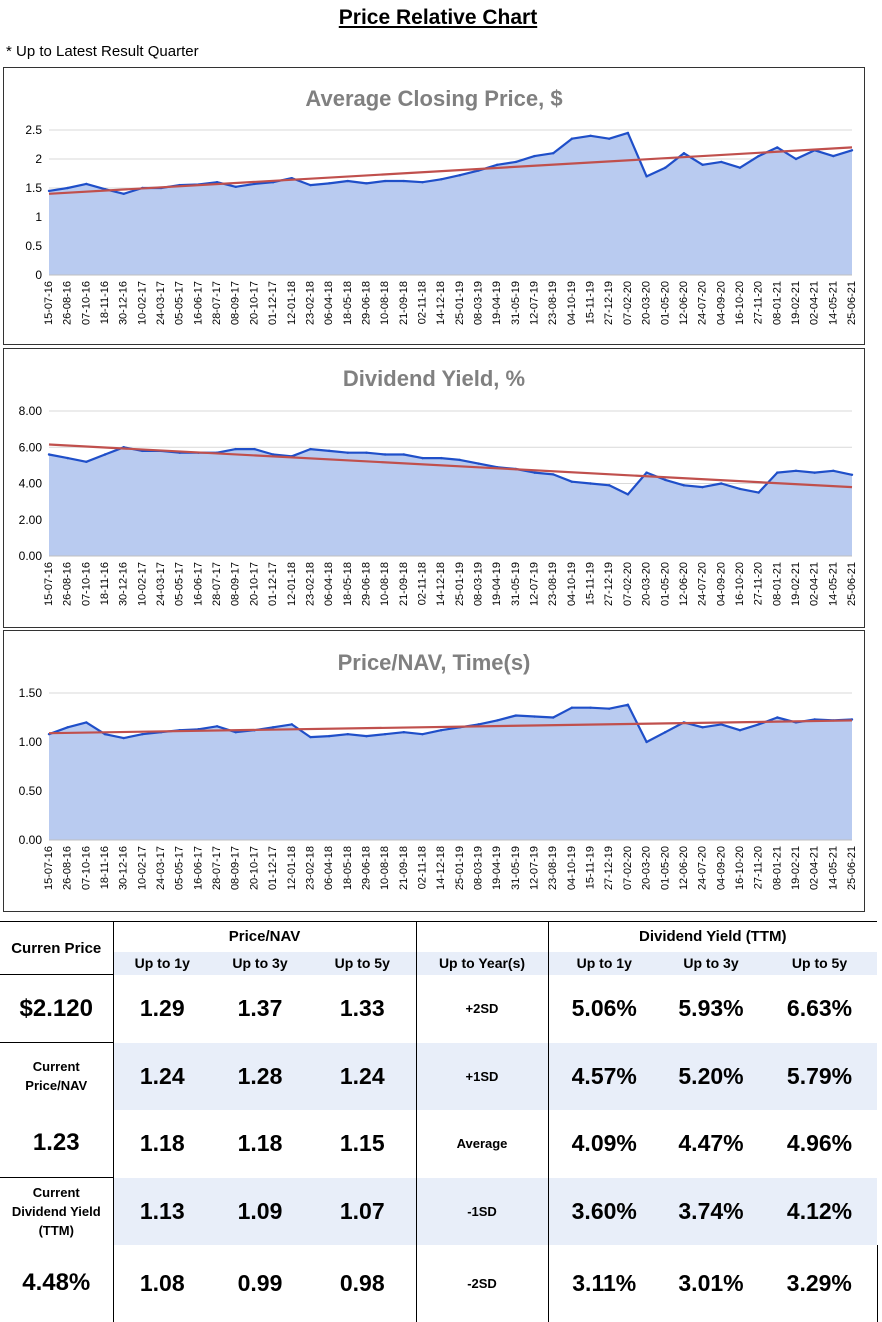  What do you see at coordinates (348, 584) in the screenshot?
I see `x-tick-label: 18-05-18` at bounding box center [348, 584].